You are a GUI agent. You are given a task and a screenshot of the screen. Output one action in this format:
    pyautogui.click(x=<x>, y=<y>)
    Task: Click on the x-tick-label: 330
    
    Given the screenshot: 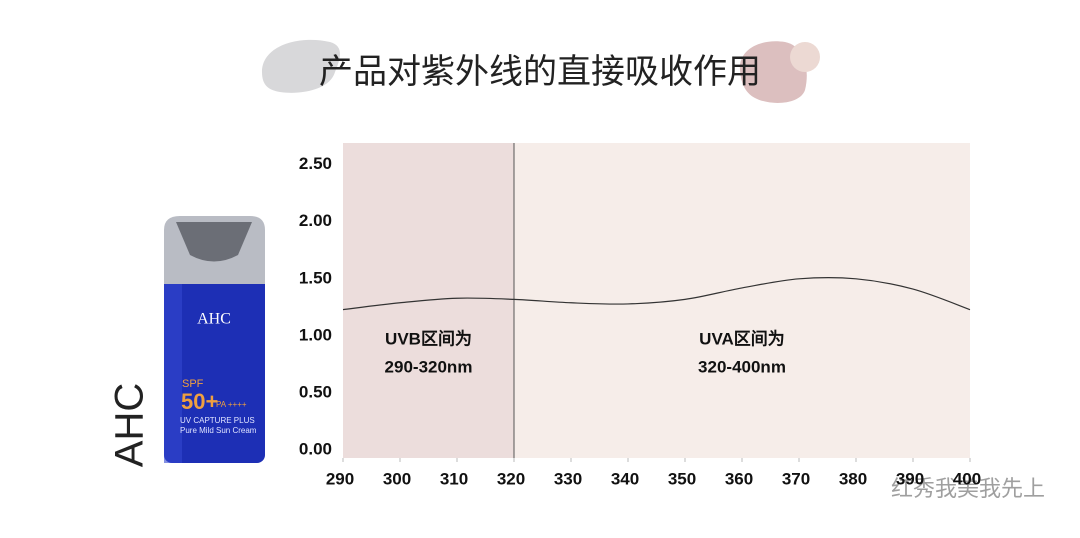 What is the action you would take?
    pyautogui.click(x=568, y=478)
    